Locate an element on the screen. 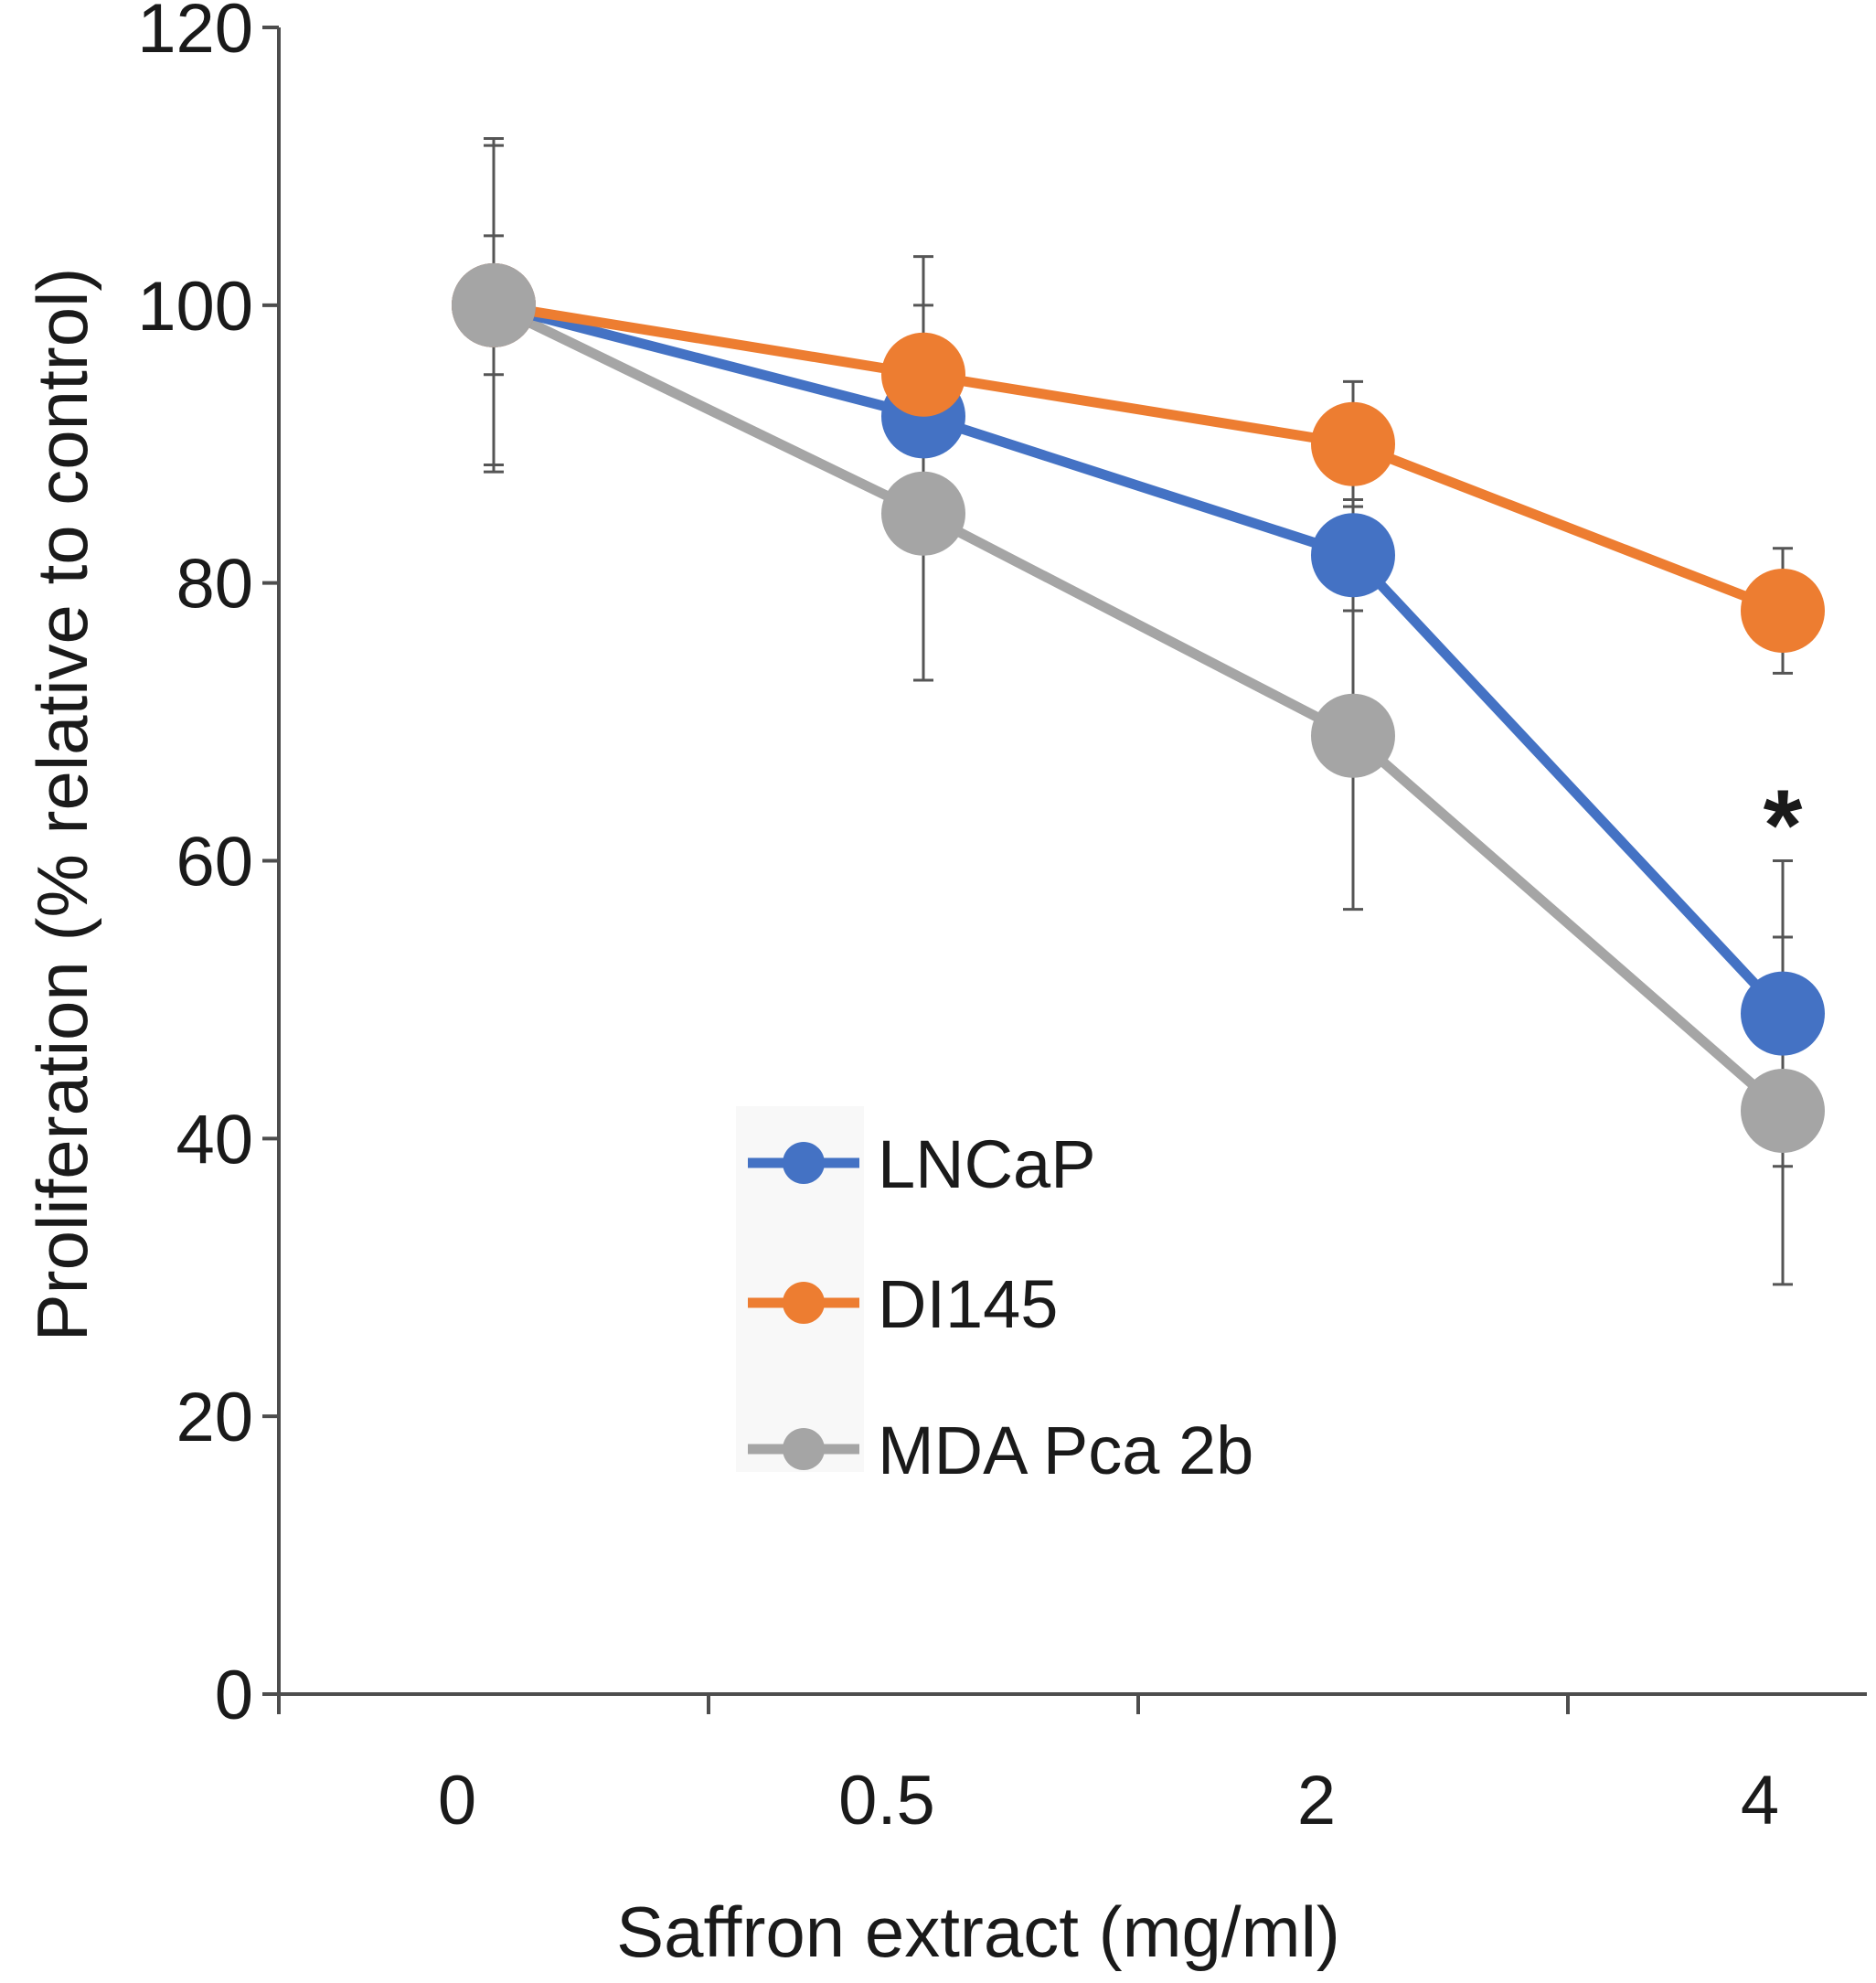  x-tick-label: 4 is located at coordinates (1760, 1800).